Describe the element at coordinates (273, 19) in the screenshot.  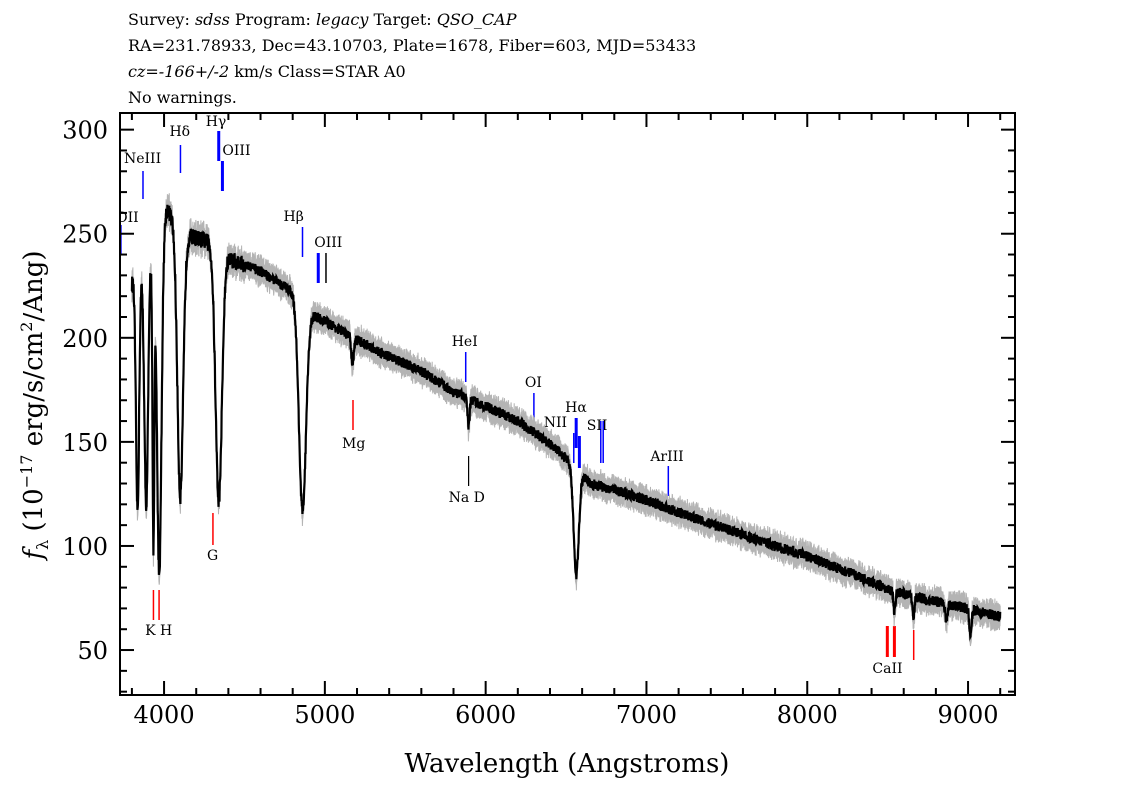
I see `program-label: Program:` at that location.